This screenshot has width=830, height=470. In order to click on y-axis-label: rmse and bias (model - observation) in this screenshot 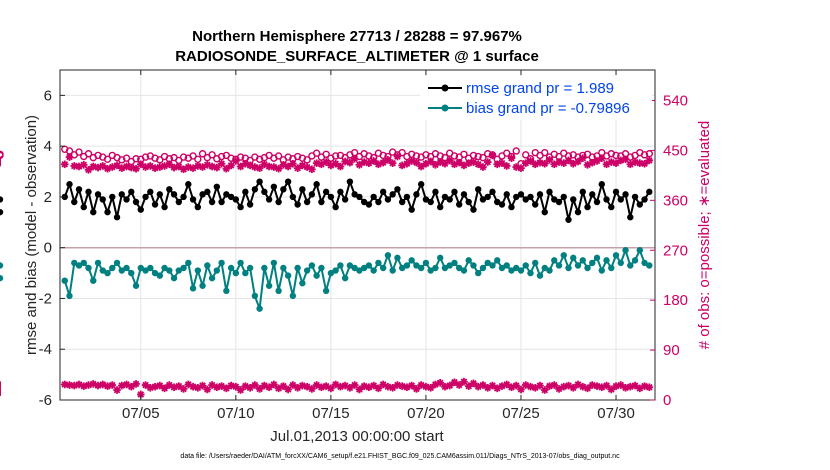, I will do `click(31, 235)`.